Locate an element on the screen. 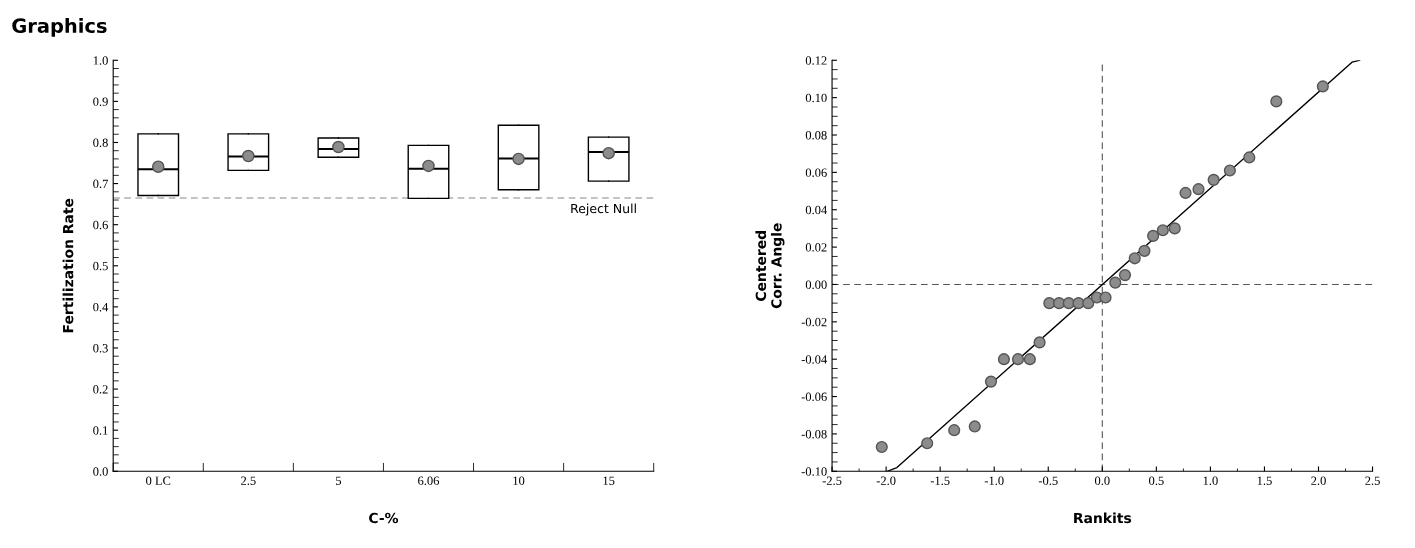  x-axis-title: Rankits is located at coordinates (1103, 518).